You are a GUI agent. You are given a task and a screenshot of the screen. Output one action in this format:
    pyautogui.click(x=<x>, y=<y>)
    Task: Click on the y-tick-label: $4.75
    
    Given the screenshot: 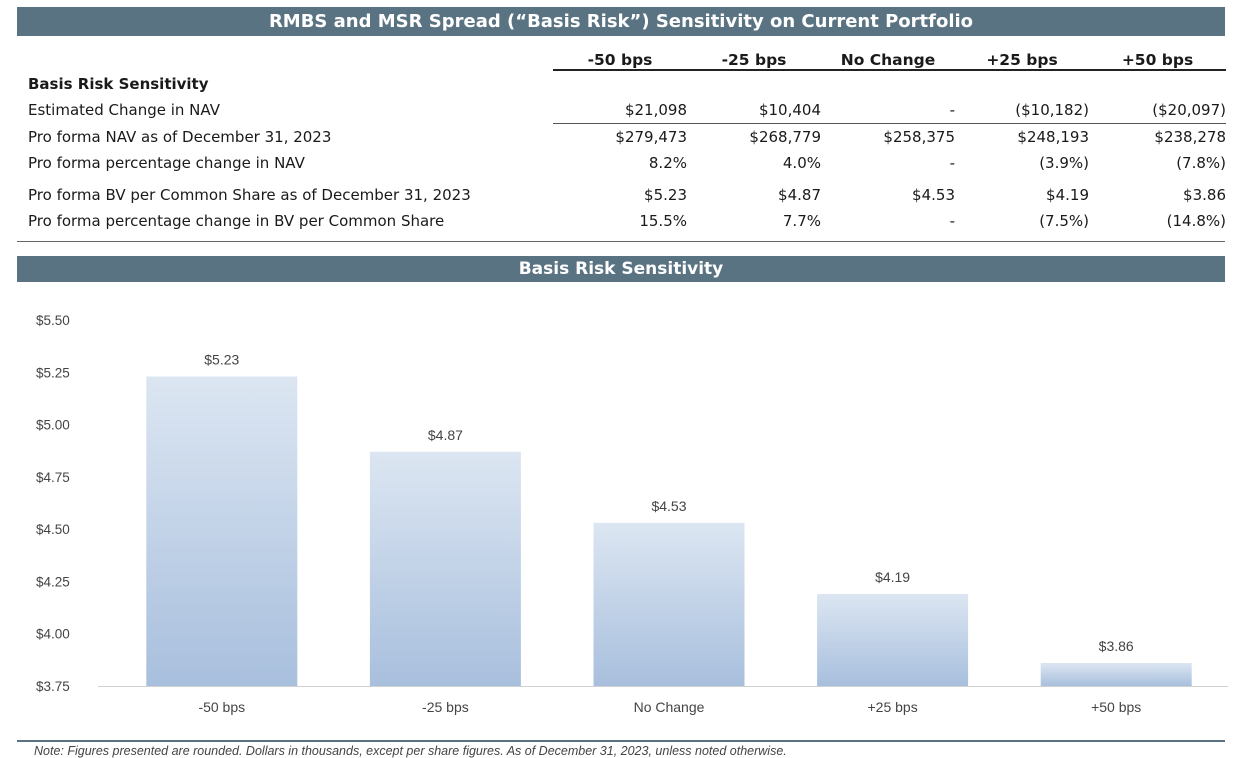 What is the action you would take?
    pyautogui.click(x=53, y=477)
    